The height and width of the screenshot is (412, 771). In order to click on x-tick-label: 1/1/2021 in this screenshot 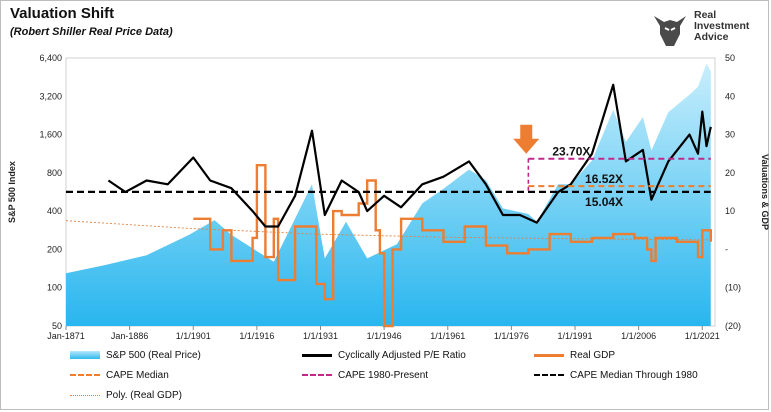, I will do `click(702, 336)`.